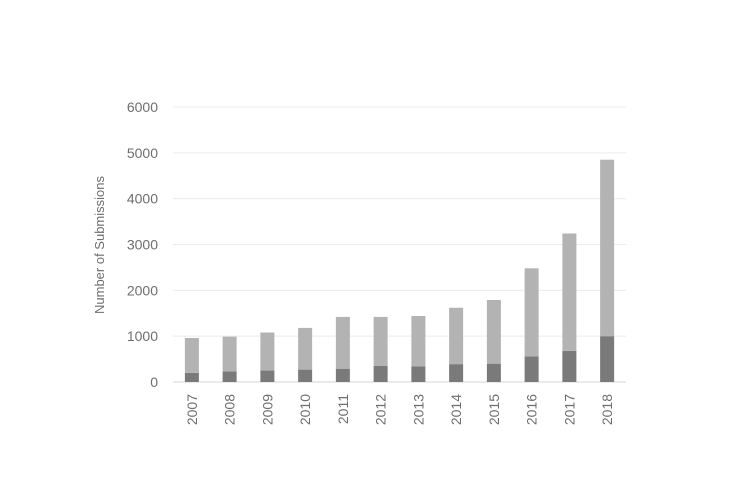  Describe the element at coordinates (230, 409) in the screenshot. I see `x-tick-label: 2008` at that location.